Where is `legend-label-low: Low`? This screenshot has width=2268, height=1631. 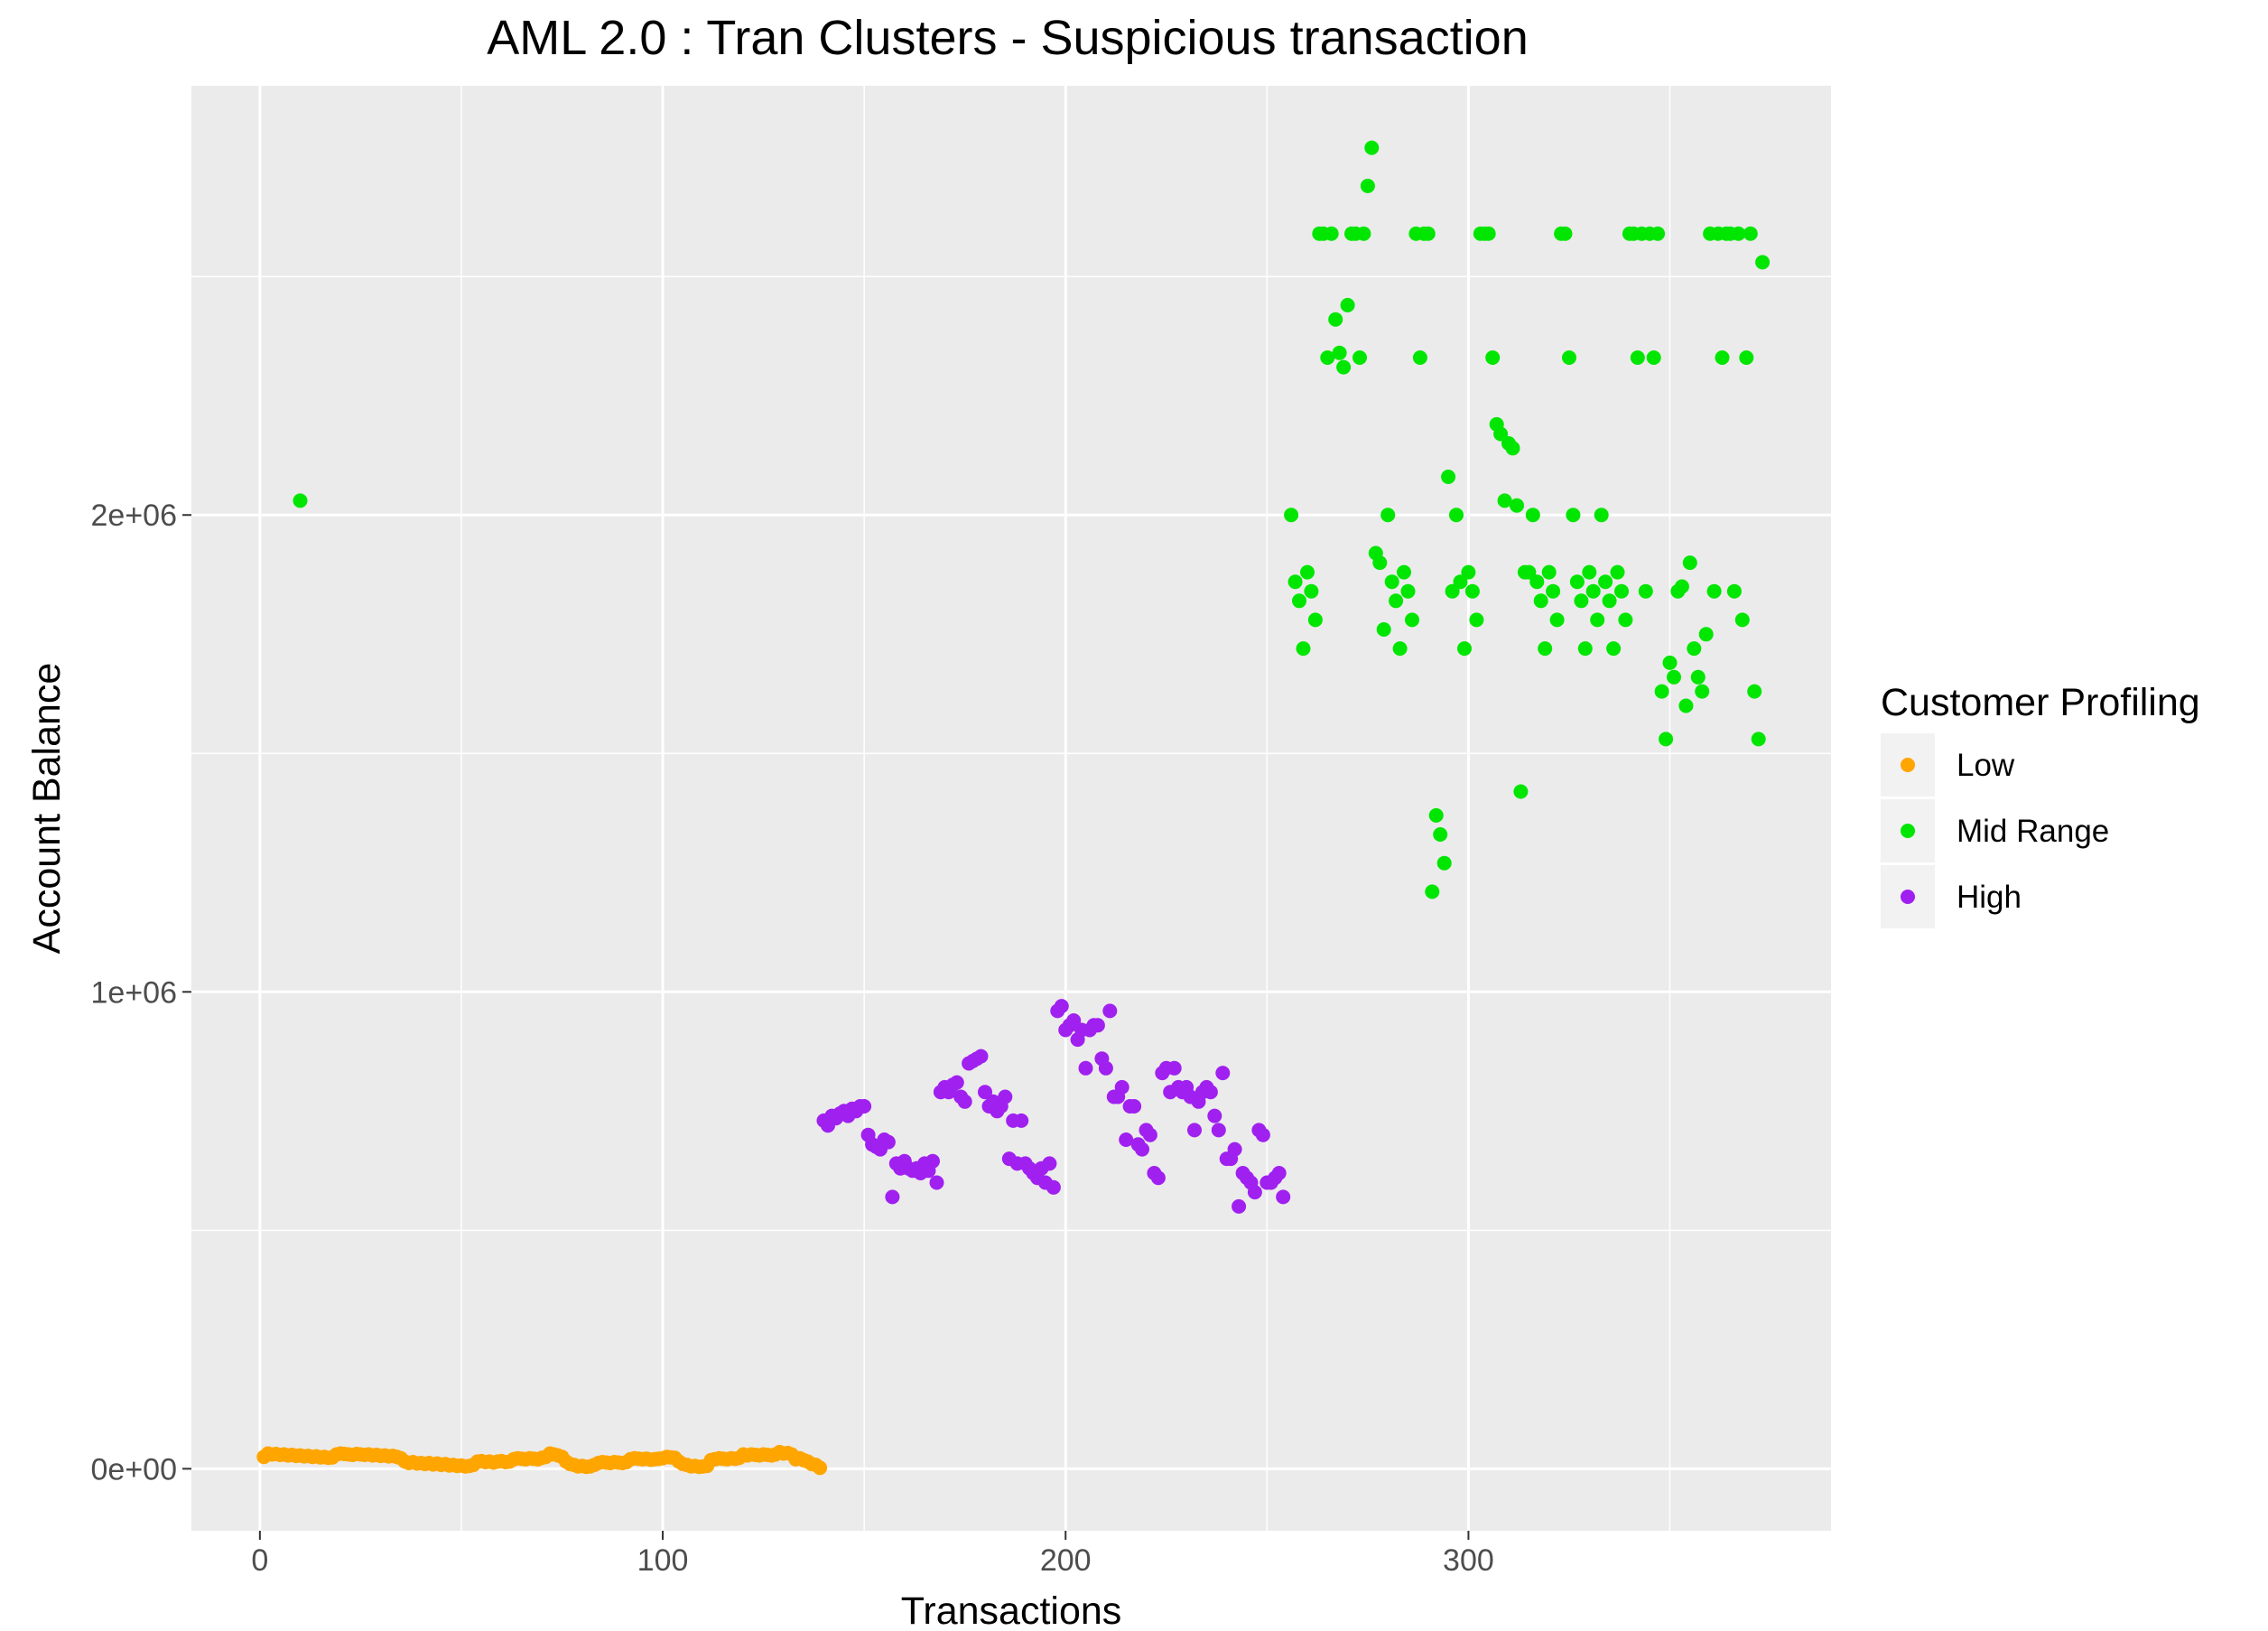
legend-label-low: Low is located at coordinates (1986, 765).